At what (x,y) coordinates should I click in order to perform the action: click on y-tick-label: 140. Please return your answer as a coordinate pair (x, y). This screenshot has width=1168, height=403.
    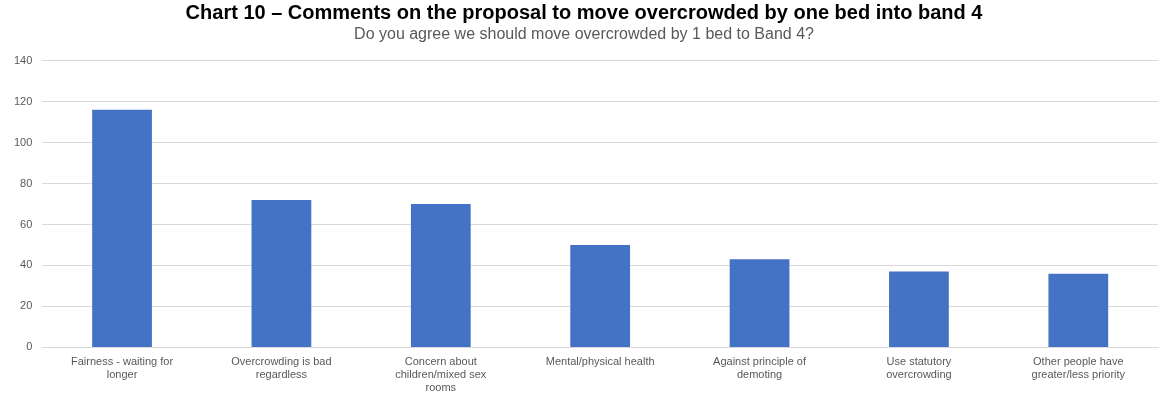
    Looking at the image, I should click on (23, 59).